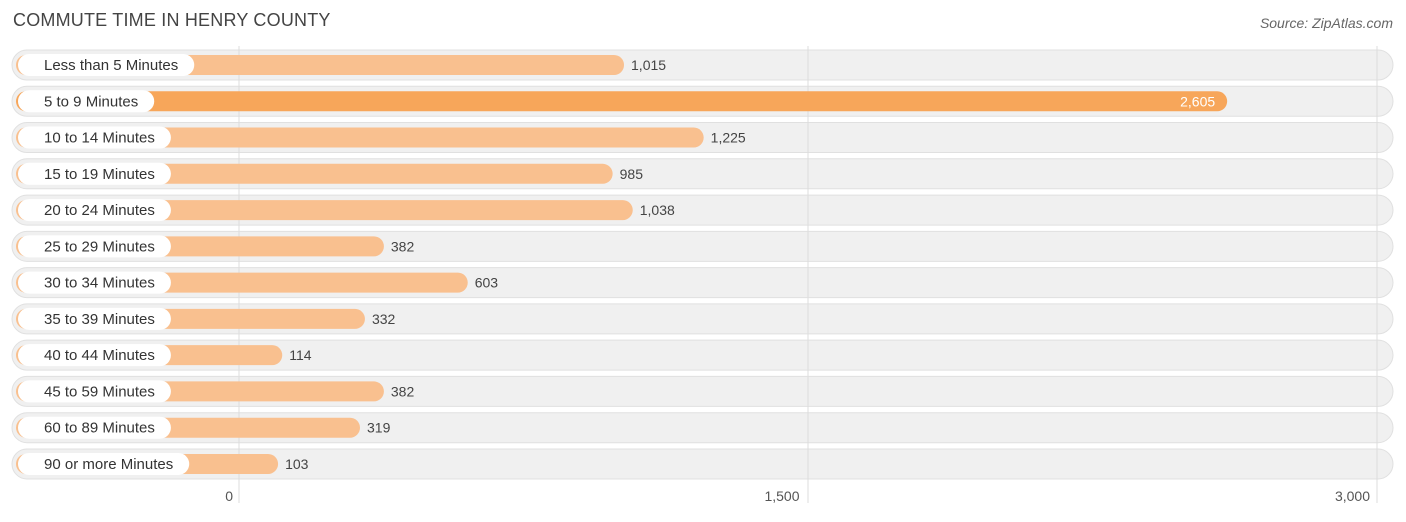 The width and height of the screenshot is (1406, 522). Describe the element at coordinates (728, 138) in the screenshot. I see `value-label: 1,225` at that location.